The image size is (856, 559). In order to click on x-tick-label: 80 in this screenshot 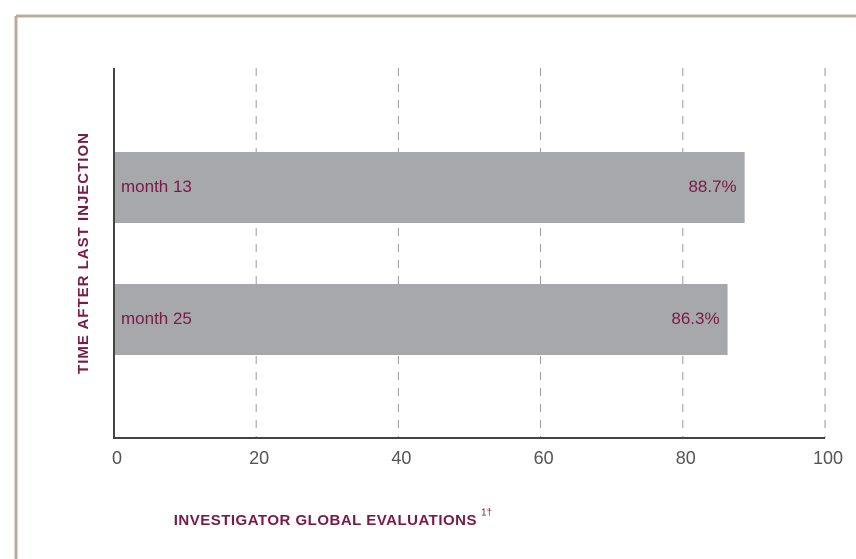, I will do `click(686, 458)`.